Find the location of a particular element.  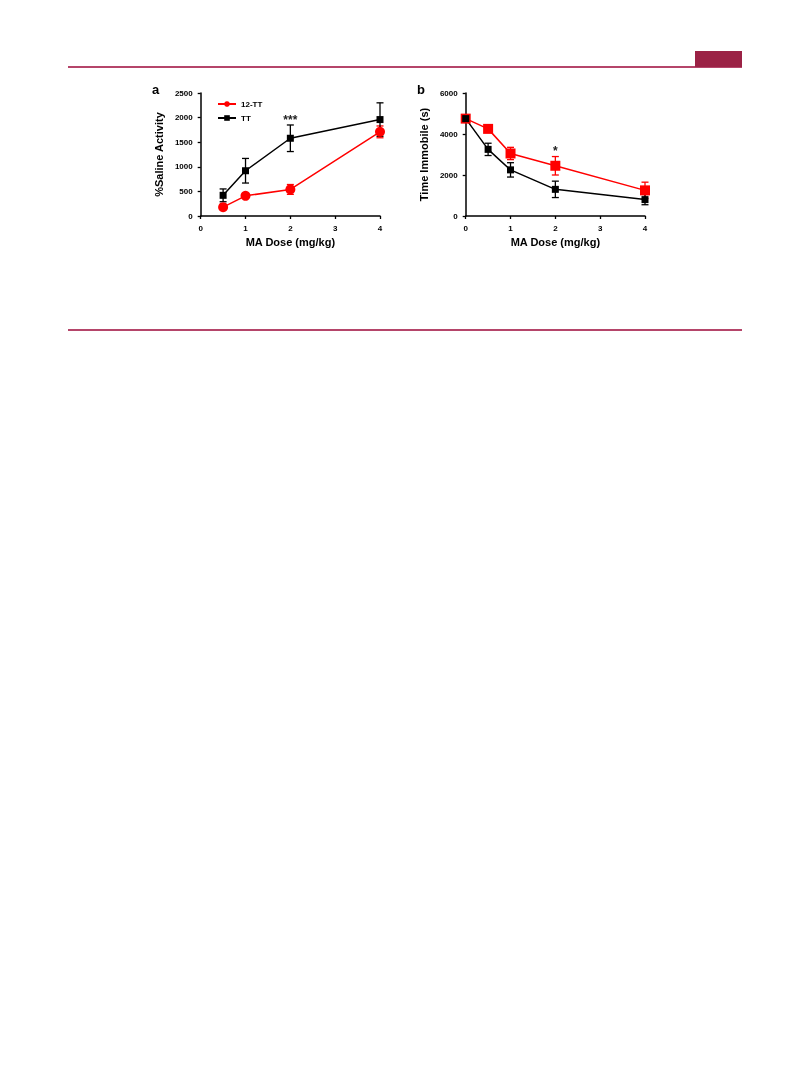

y-tick-label: 6000 is located at coordinates (449, 93).